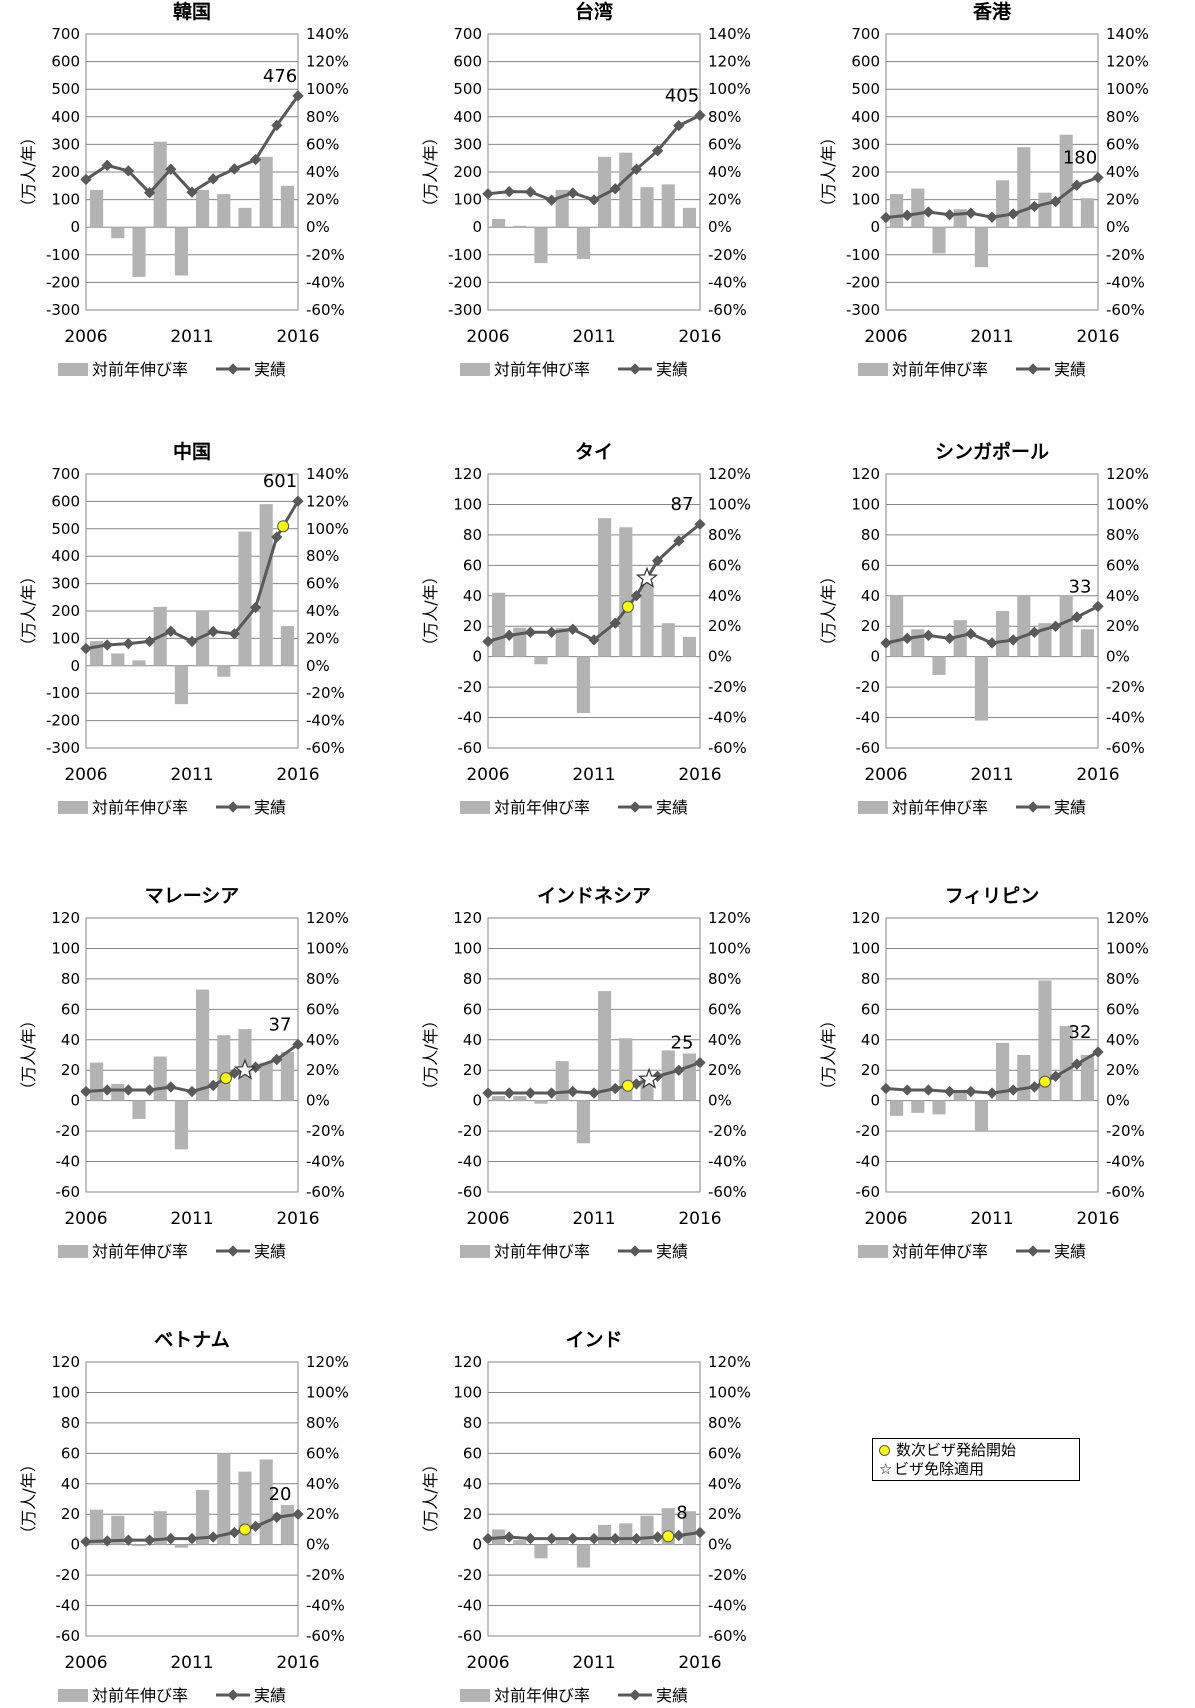  I want to click on multi-visa-note-text: 数次ビザ発給開始, so click(956, 1450).